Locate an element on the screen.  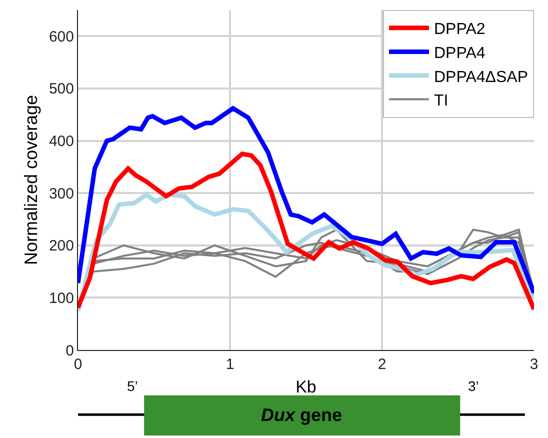
y-tick-label: 600 is located at coordinates (61, 37).